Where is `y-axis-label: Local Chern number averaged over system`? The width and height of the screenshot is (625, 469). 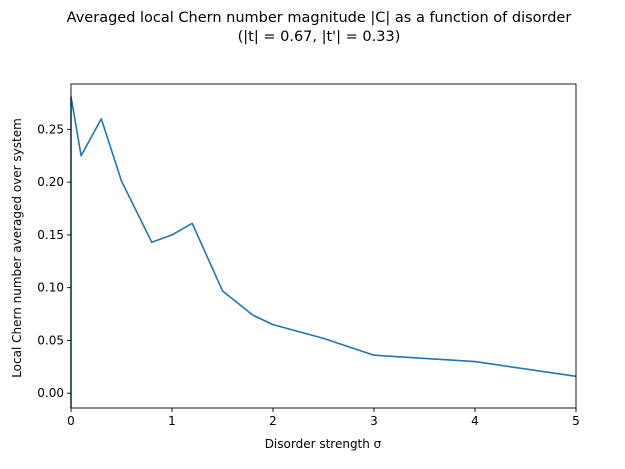
y-axis-label: Local Chern number averaged over system is located at coordinates (17, 248).